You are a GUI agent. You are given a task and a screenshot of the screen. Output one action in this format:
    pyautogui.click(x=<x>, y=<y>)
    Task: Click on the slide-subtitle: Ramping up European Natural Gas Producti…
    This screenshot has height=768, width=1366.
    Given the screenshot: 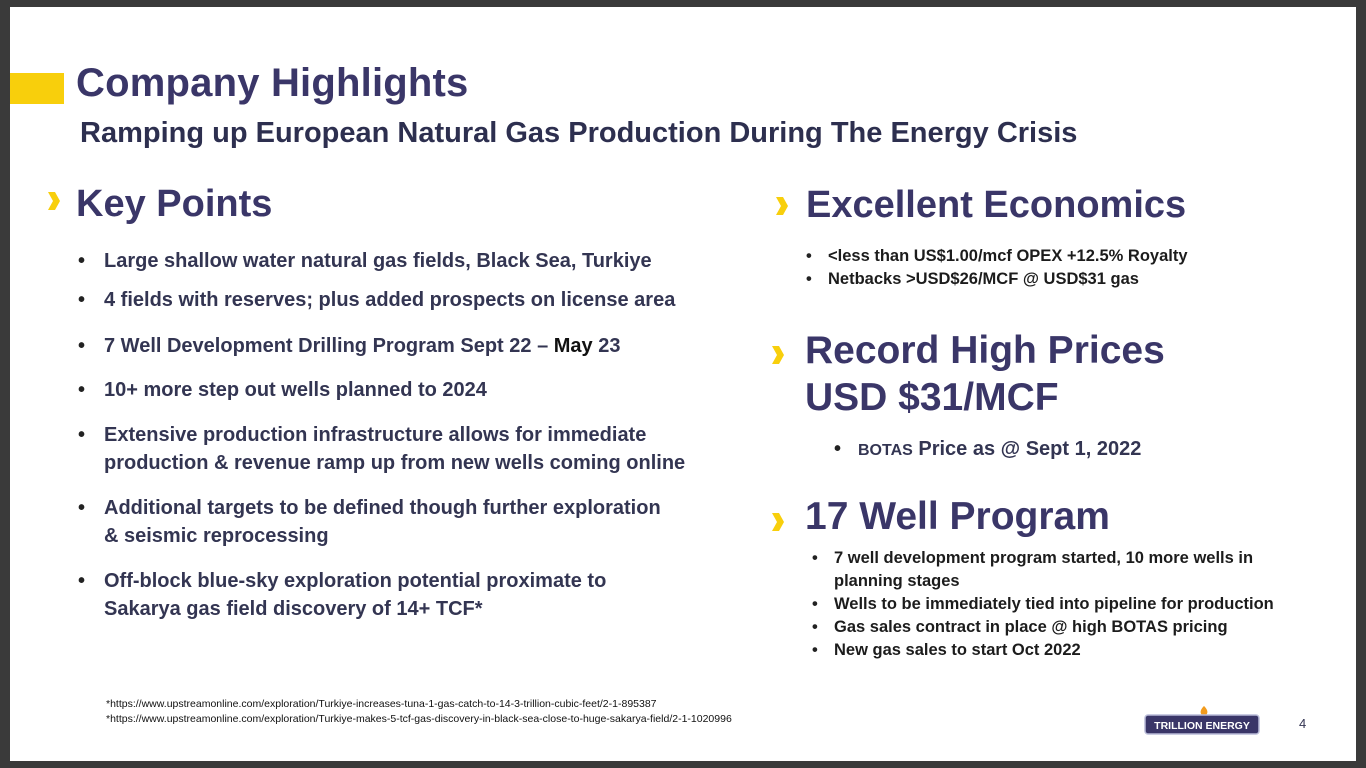 What is the action you would take?
    pyautogui.click(x=579, y=133)
    